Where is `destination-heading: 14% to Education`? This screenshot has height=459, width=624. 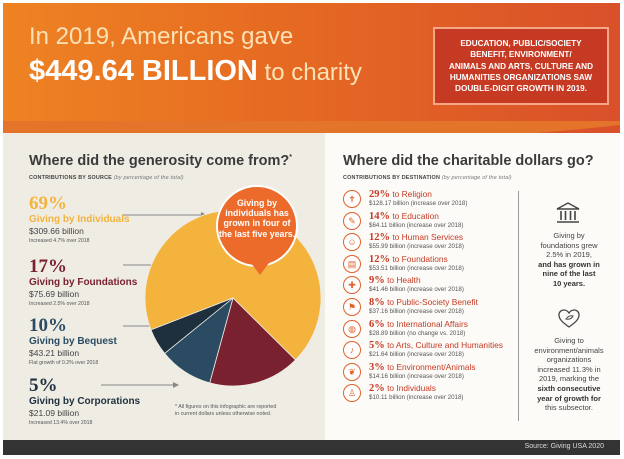 destination-heading: 14% to Education is located at coordinates (404, 216).